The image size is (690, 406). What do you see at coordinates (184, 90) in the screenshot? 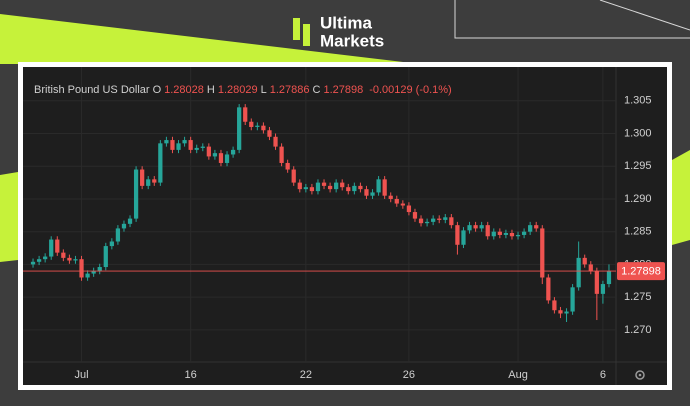
I see `ohlc-value: 1.28028` at bounding box center [184, 90].